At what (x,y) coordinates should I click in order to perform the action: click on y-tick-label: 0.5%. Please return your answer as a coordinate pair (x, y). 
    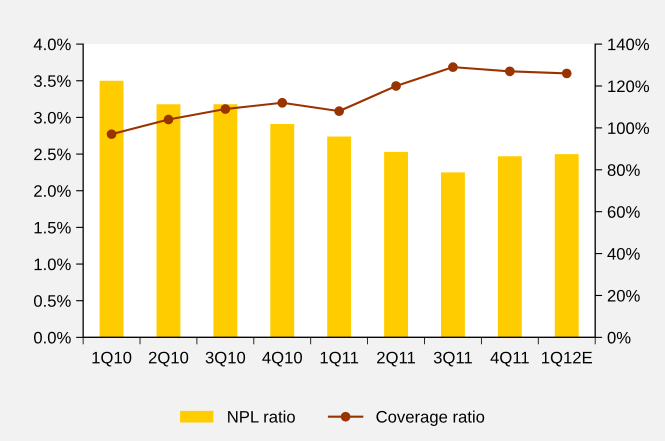
    Looking at the image, I should click on (52, 301).